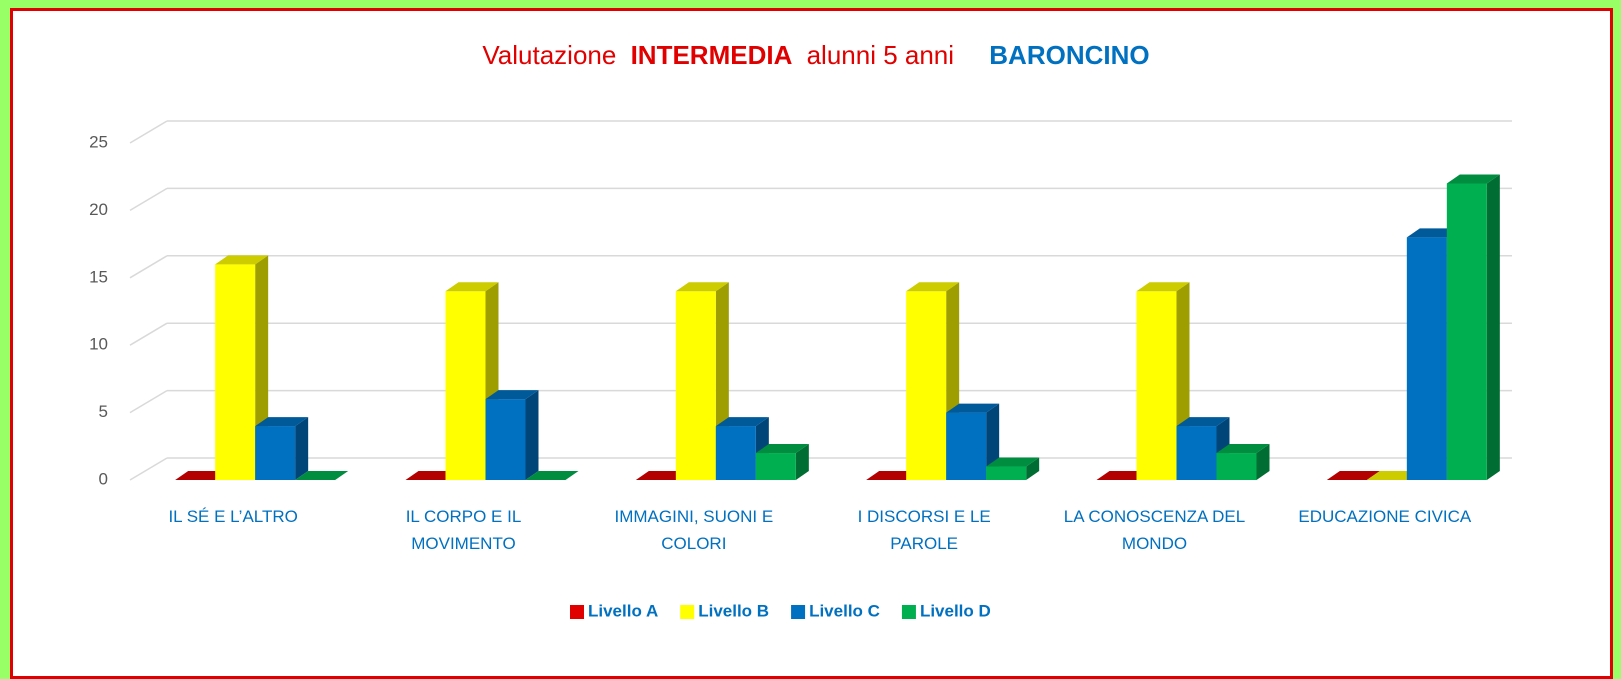 This screenshot has height=679, width=1621. What do you see at coordinates (464, 530) in the screenshot?
I see `x-tick-label: IL CORPO E IL MOVIMENTO` at bounding box center [464, 530].